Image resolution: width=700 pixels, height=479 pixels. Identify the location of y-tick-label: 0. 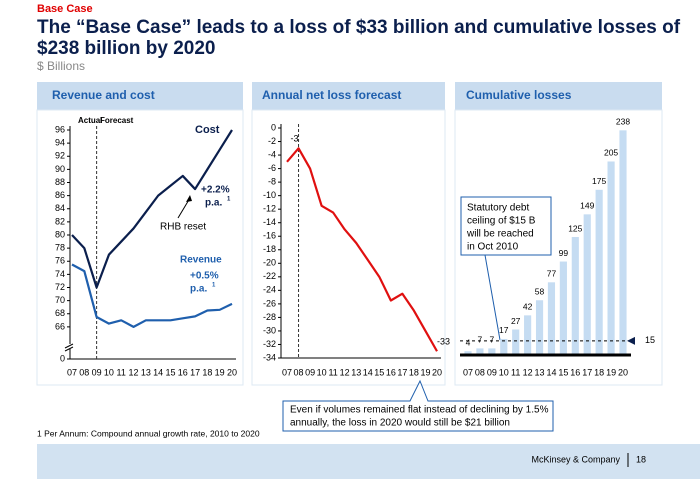
(62, 358).